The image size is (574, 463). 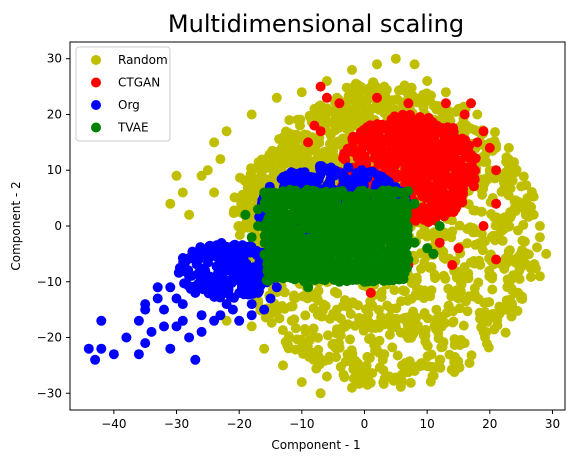 What do you see at coordinates (49, 393) in the screenshot?
I see `y-tick-label: −30` at bounding box center [49, 393].